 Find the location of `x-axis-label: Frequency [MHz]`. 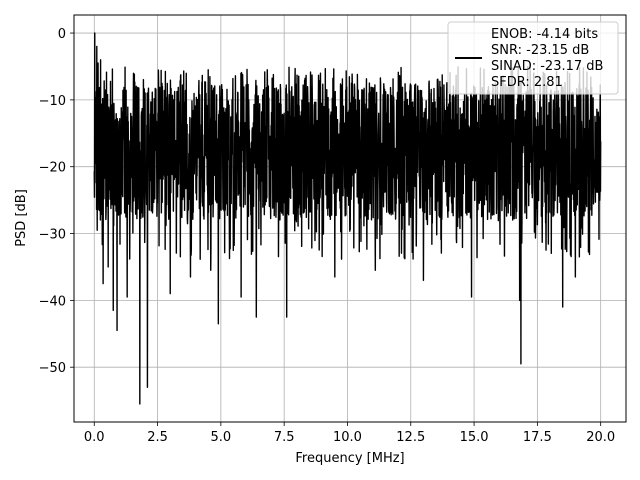

x-axis-label: Frequency [MHz] is located at coordinates (349, 458).